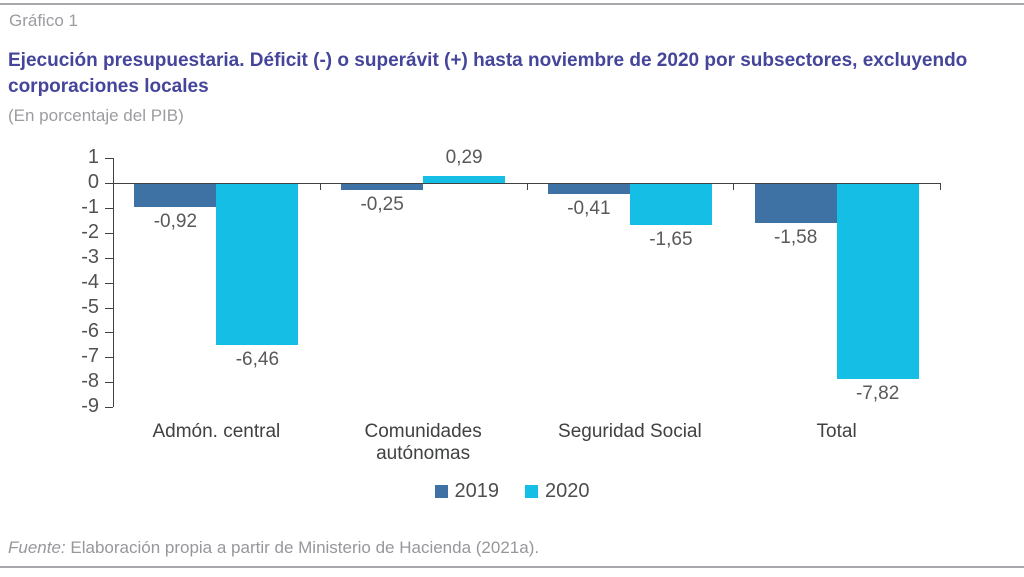 The width and height of the screenshot is (1024, 577). I want to click on legend-label: 2019, so click(477, 491).